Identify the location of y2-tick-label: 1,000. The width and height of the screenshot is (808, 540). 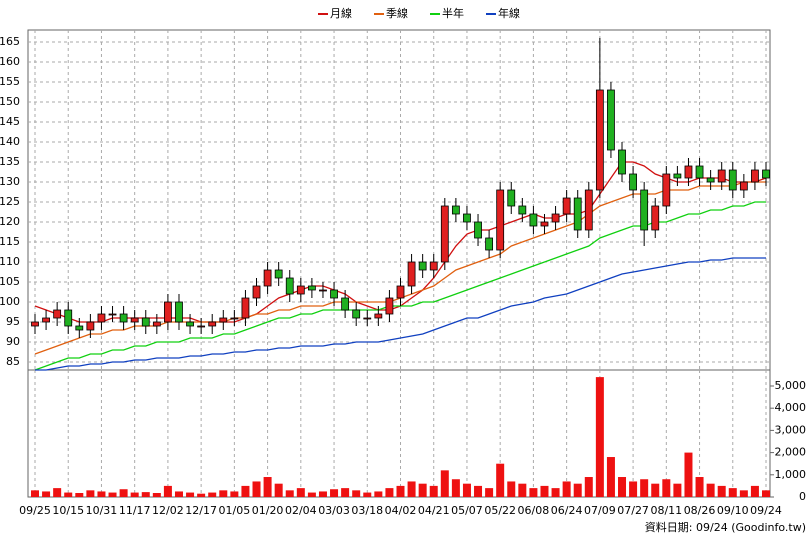
(791, 474).